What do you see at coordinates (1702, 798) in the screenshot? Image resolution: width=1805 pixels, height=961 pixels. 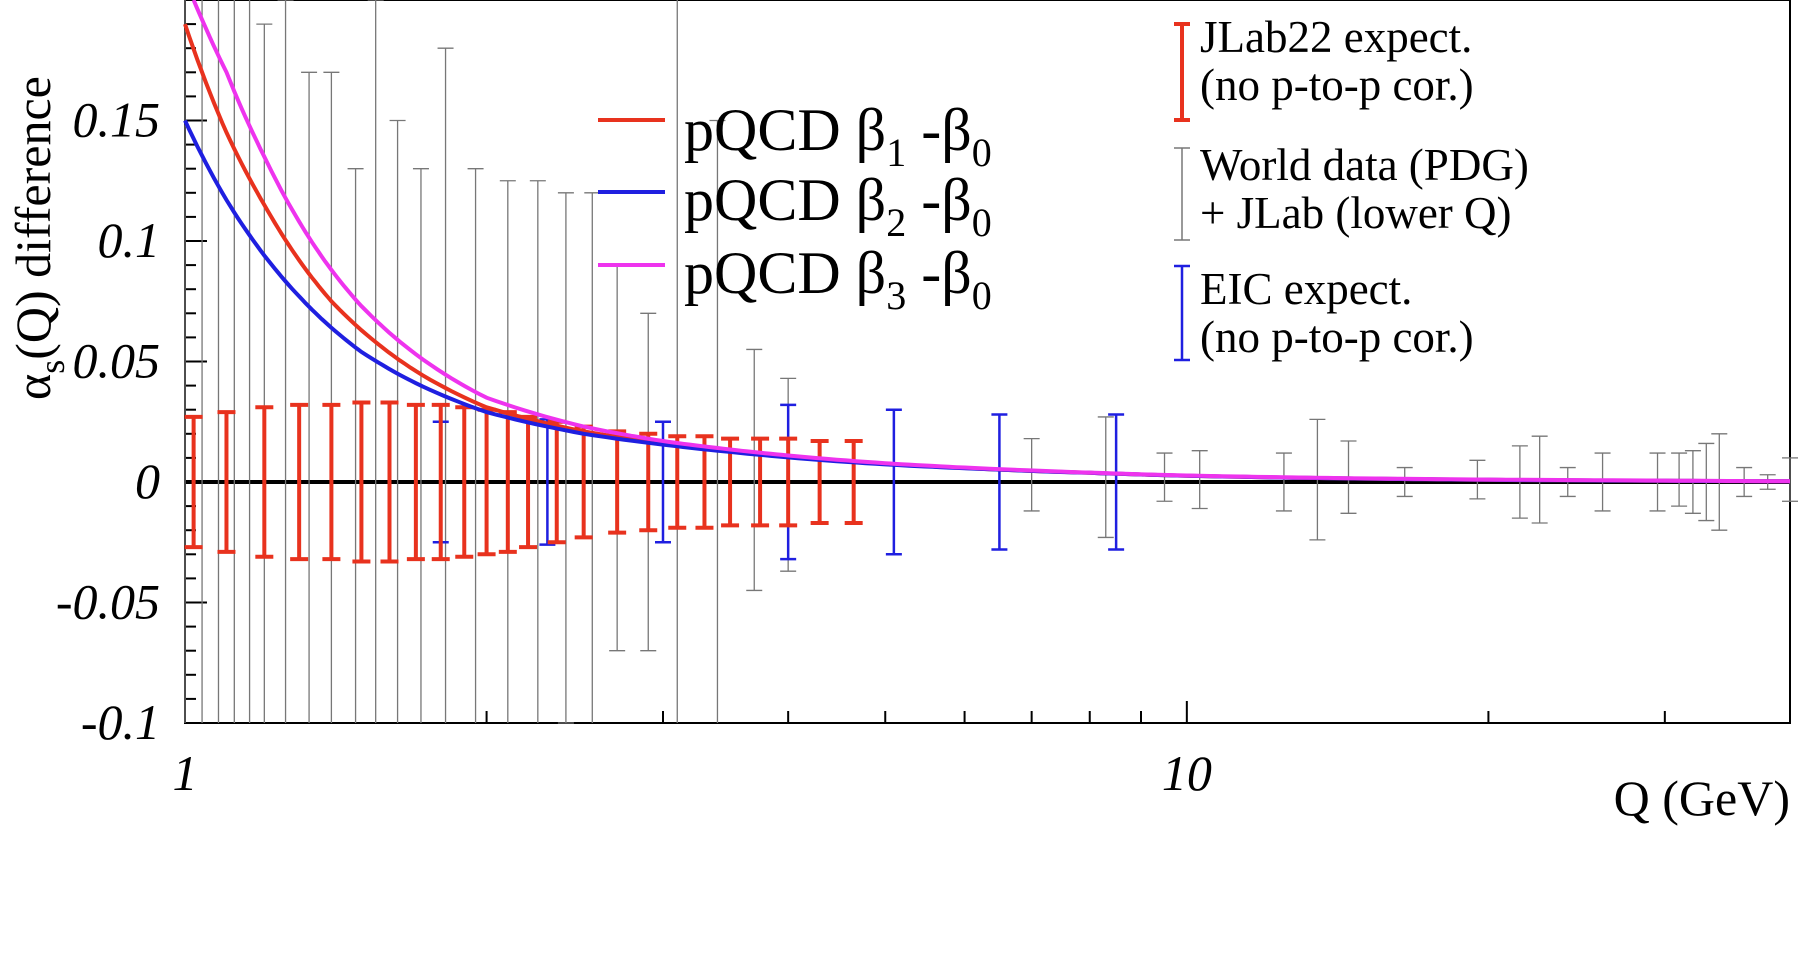 I see `x-axis-title: Q (GeV)` at bounding box center [1702, 798].